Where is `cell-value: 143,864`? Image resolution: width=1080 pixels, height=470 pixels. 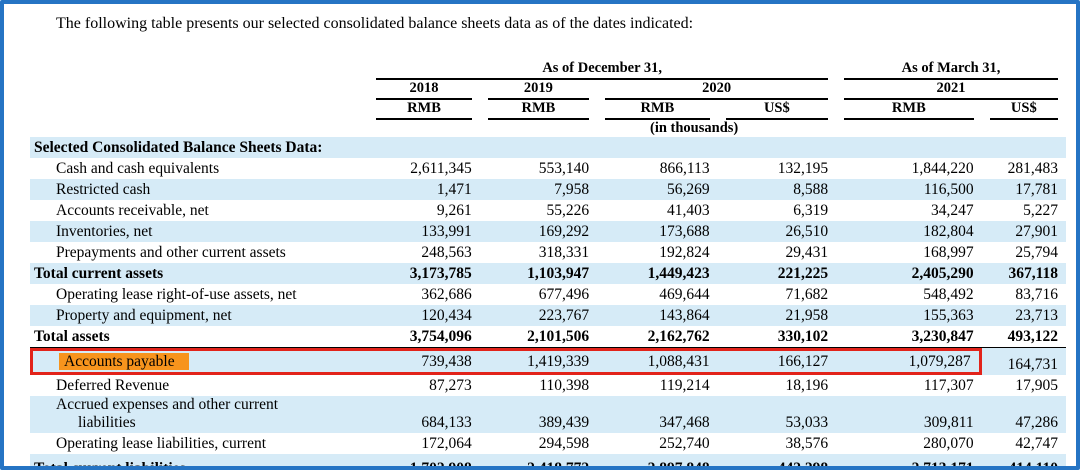
cell-value: 143,864 is located at coordinates (657, 315).